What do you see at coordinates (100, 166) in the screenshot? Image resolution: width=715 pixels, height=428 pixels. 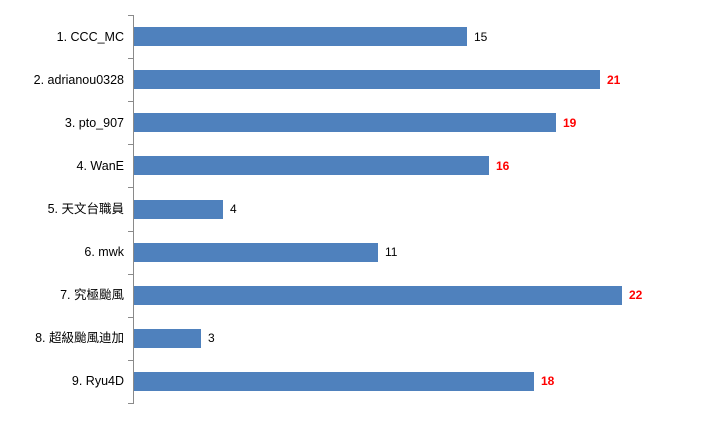 I see `category-label: 4. WanE` at bounding box center [100, 166].